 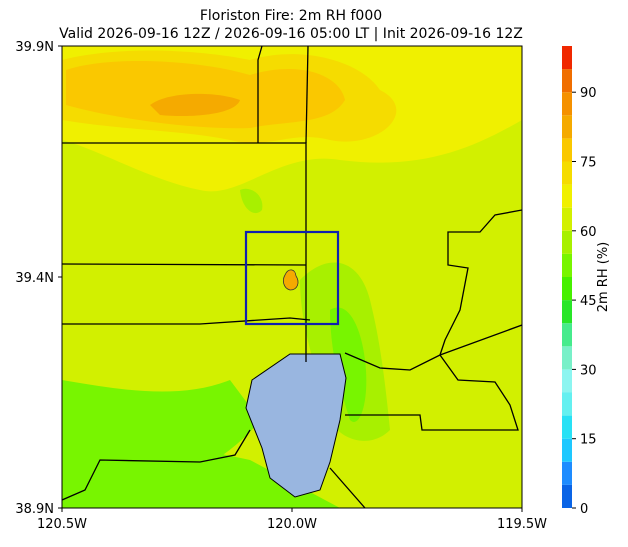 I want to click on colorbar-tick-label: 30, so click(x=588, y=370).